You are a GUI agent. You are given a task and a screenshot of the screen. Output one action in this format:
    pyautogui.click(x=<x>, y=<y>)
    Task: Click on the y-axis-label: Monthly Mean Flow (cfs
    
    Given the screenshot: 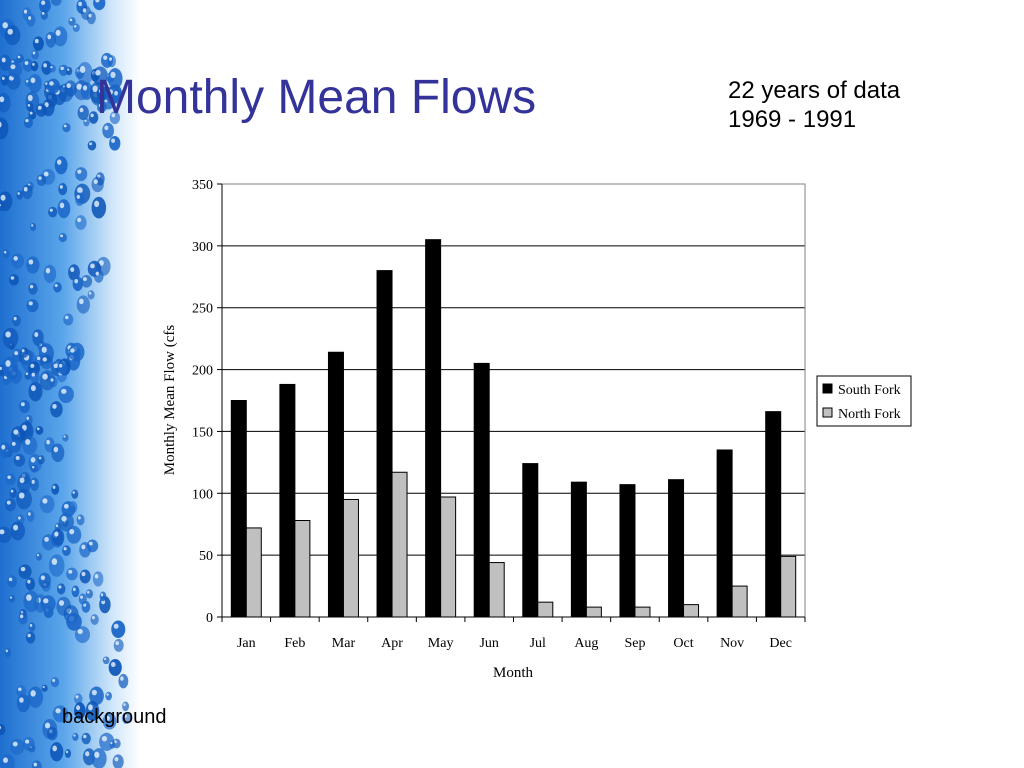 What is the action you would take?
    pyautogui.click(x=170, y=400)
    